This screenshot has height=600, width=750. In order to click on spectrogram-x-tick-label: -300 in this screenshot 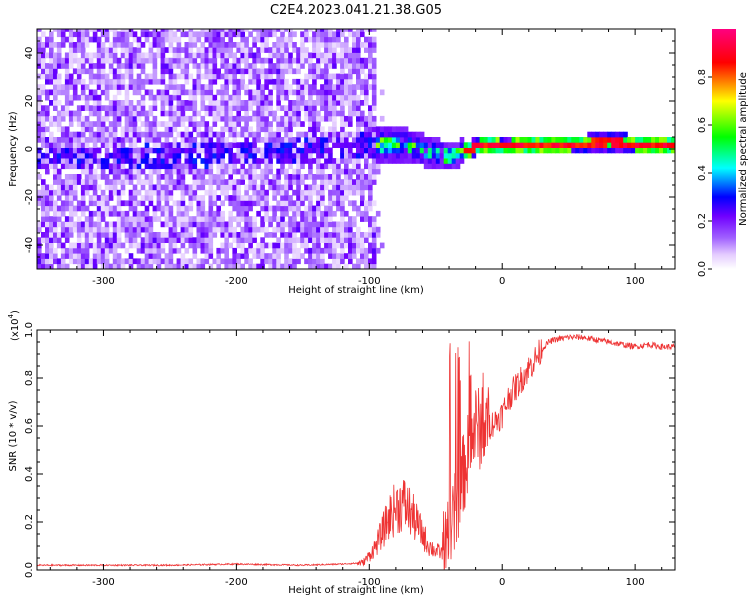, I will do `click(103, 281)`.